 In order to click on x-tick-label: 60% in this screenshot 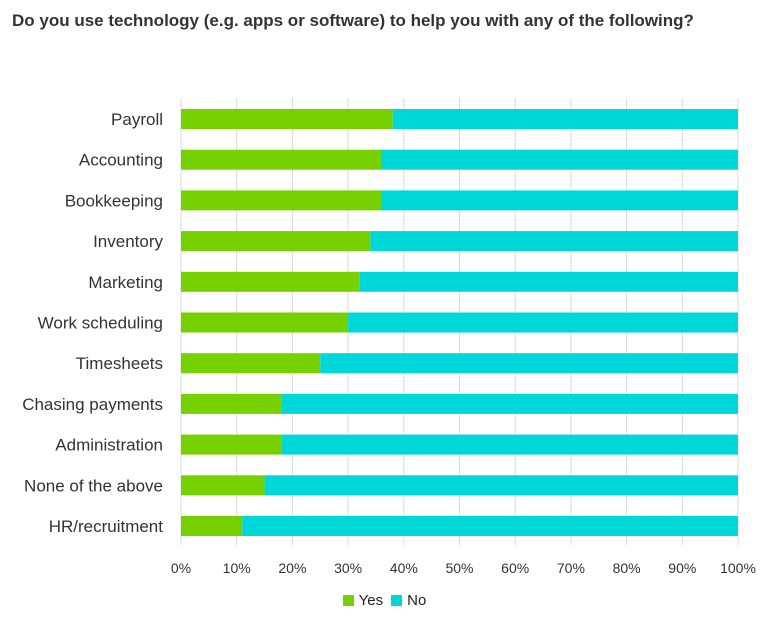, I will do `click(515, 568)`.